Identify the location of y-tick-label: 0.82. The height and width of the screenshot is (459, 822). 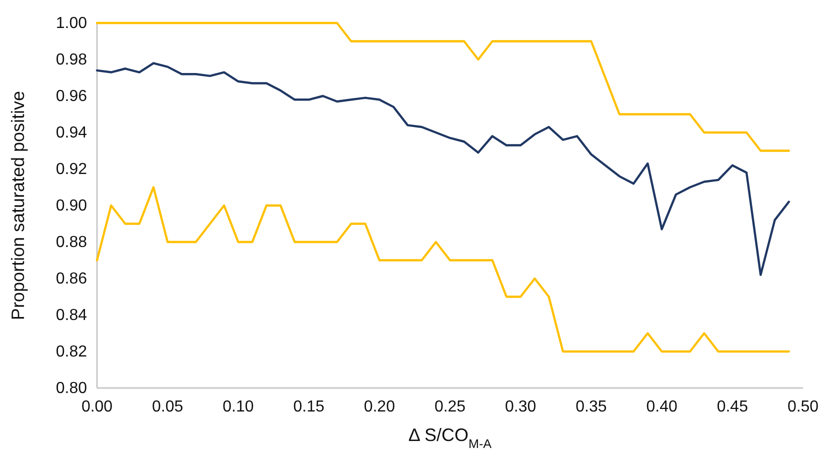
(72, 352).